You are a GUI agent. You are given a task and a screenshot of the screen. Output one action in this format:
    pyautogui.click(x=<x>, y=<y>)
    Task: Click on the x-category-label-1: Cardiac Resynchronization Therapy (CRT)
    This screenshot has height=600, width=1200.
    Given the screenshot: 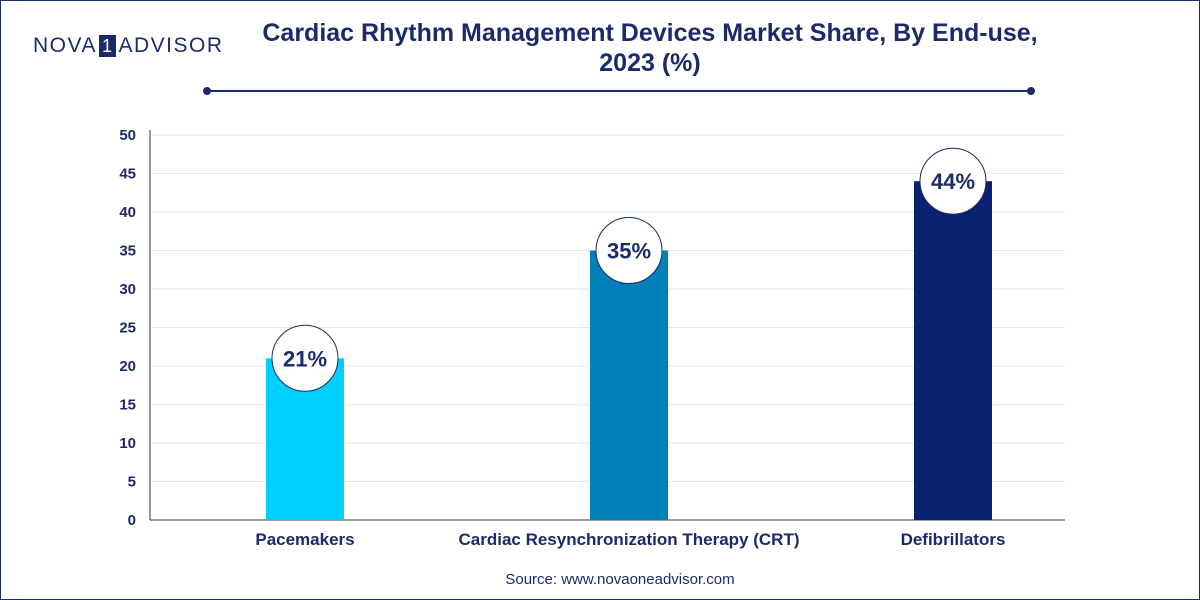 What is the action you would take?
    pyautogui.click(x=628, y=539)
    